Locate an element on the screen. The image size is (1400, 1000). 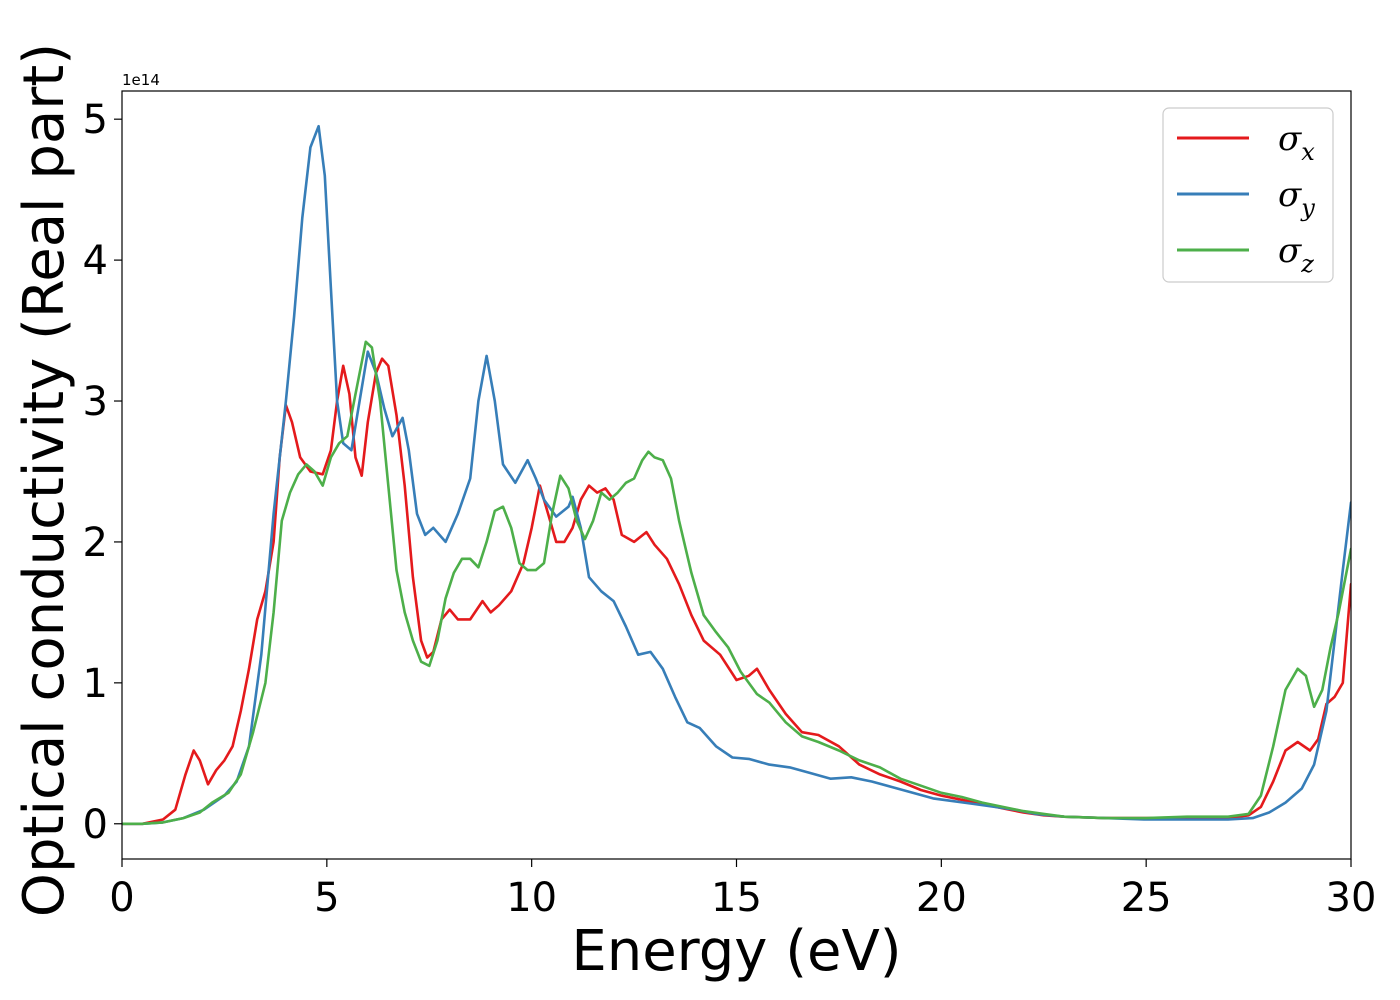
y-tick-label: 5 is located at coordinates (95, 120).